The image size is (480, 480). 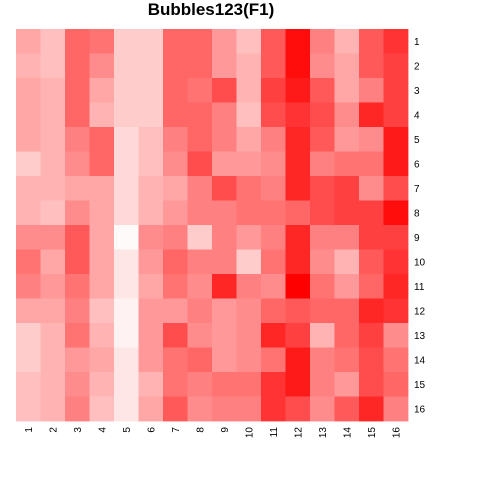 What do you see at coordinates (417, 140) in the screenshot?
I see `y-tick-label: 5` at bounding box center [417, 140].